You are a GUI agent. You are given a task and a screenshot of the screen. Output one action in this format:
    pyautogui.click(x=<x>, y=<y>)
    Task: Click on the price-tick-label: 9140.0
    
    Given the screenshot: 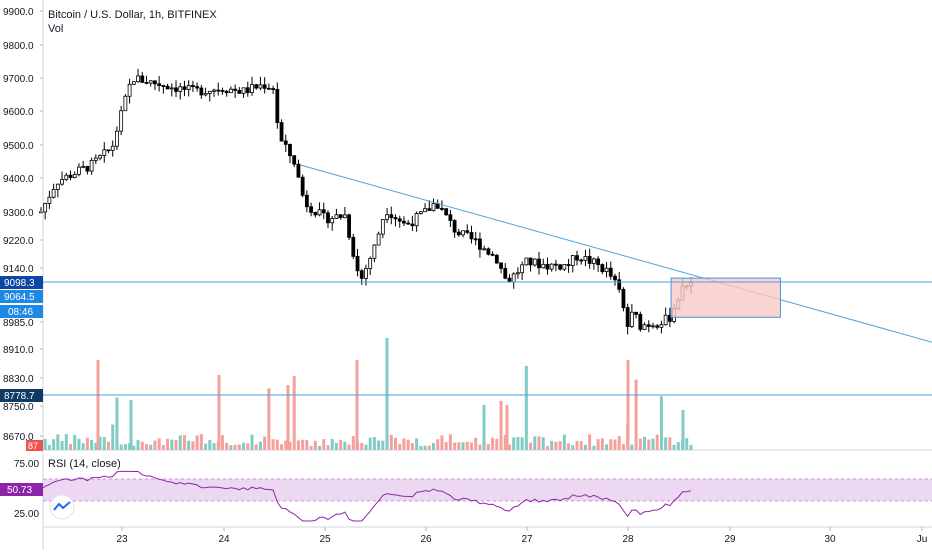 What is the action you would take?
    pyautogui.click(x=18, y=269)
    